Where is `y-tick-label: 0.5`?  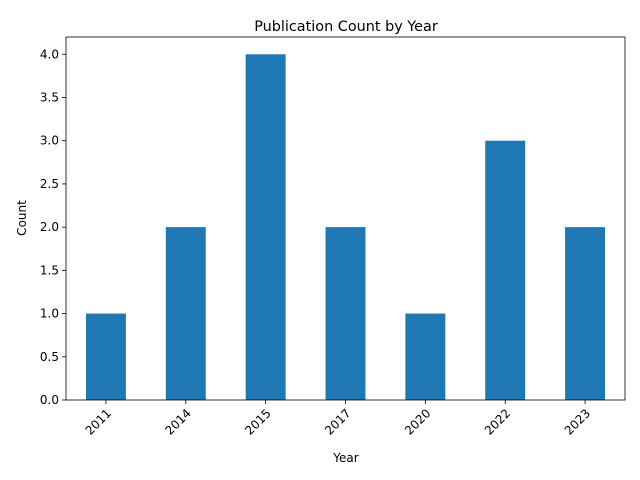 y-tick-label: 0.5 is located at coordinates (49, 357).